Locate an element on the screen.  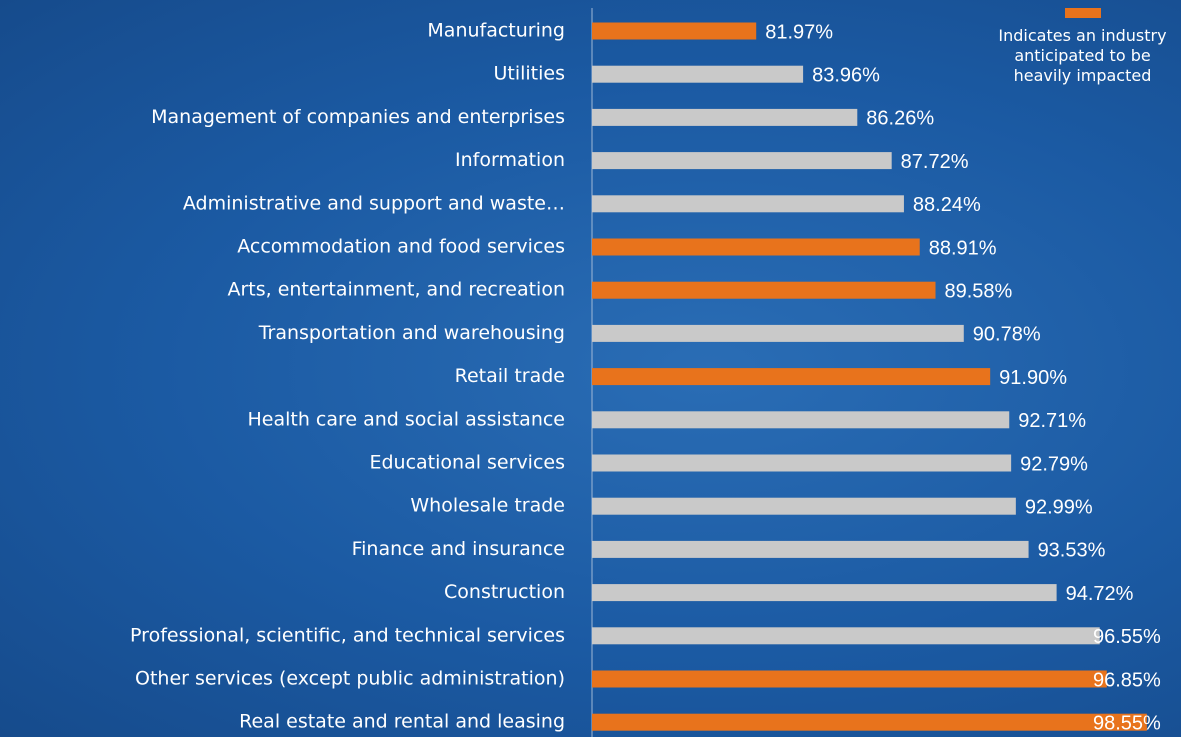
value-label: 83.96% is located at coordinates (846, 75).